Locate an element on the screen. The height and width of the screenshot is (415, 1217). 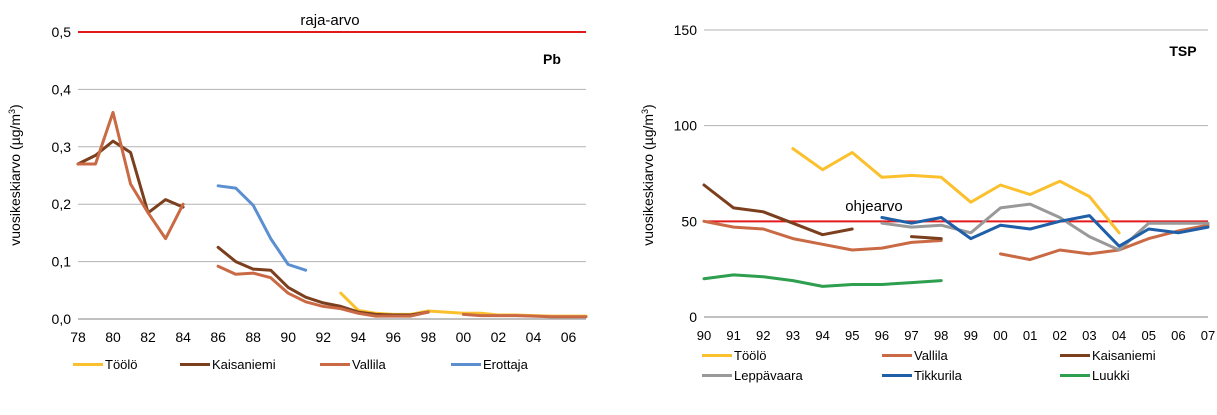
x-tick-label: 03 is located at coordinates (1089, 335).